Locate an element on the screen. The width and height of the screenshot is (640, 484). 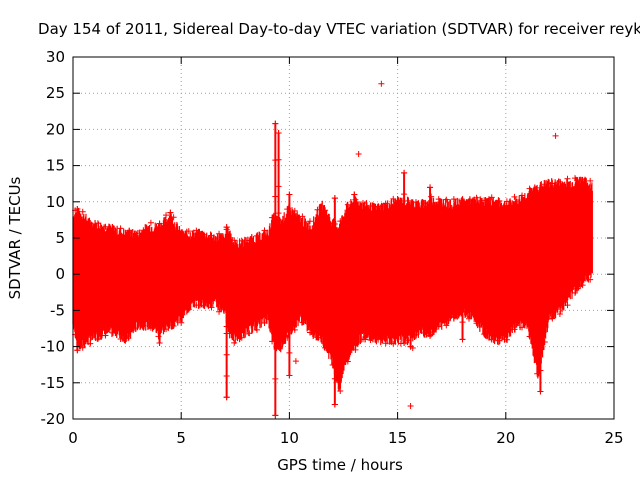
y-tick-label: 10 is located at coordinates (55, 202).